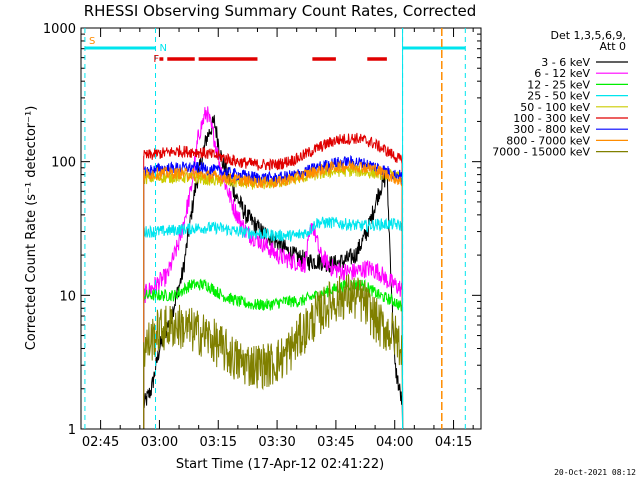 The width and height of the screenshot is (640, 480). I want to click on x-tick-label-2: 03:15, so click(218, 442).